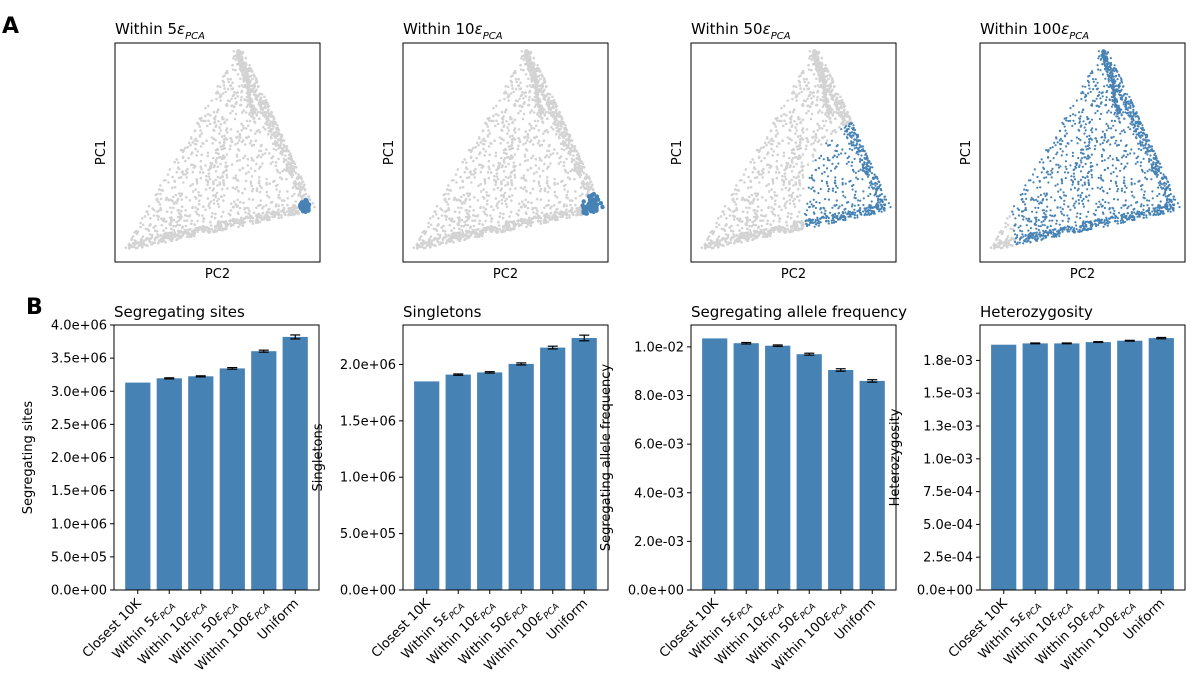 The width and height of the screenshot is (1200, 700). I want to click on y-tick-label: 8.0e-03, so click(659, 396).